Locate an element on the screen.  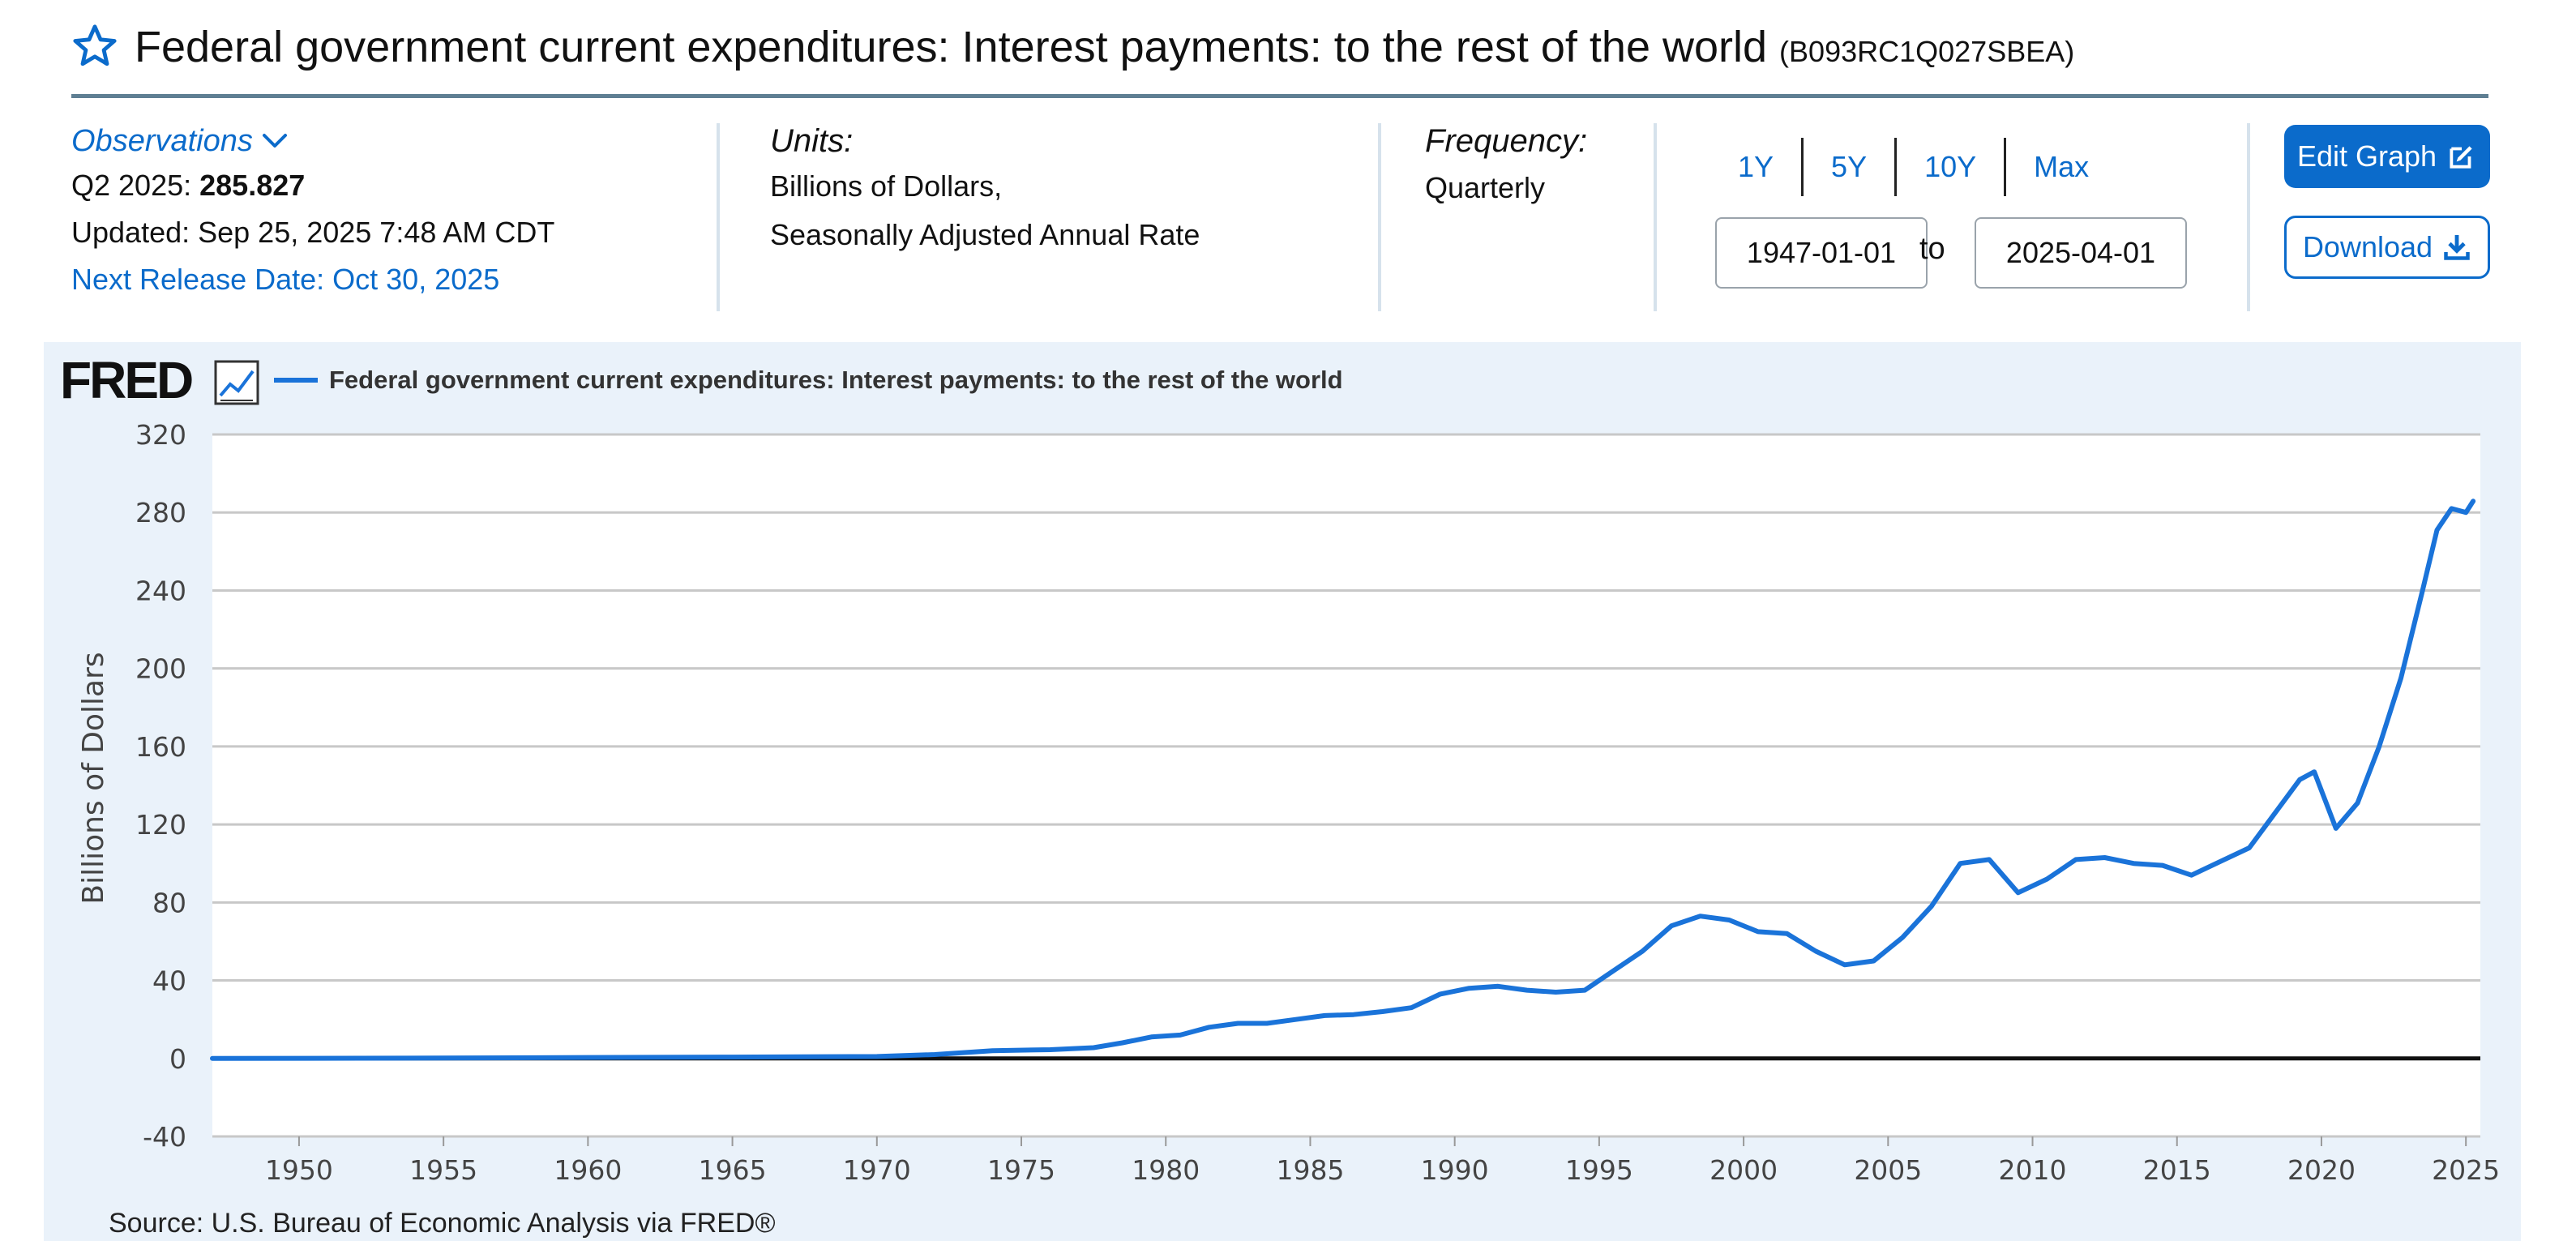
date-to-label: to is located at coordinates (1932, 249).